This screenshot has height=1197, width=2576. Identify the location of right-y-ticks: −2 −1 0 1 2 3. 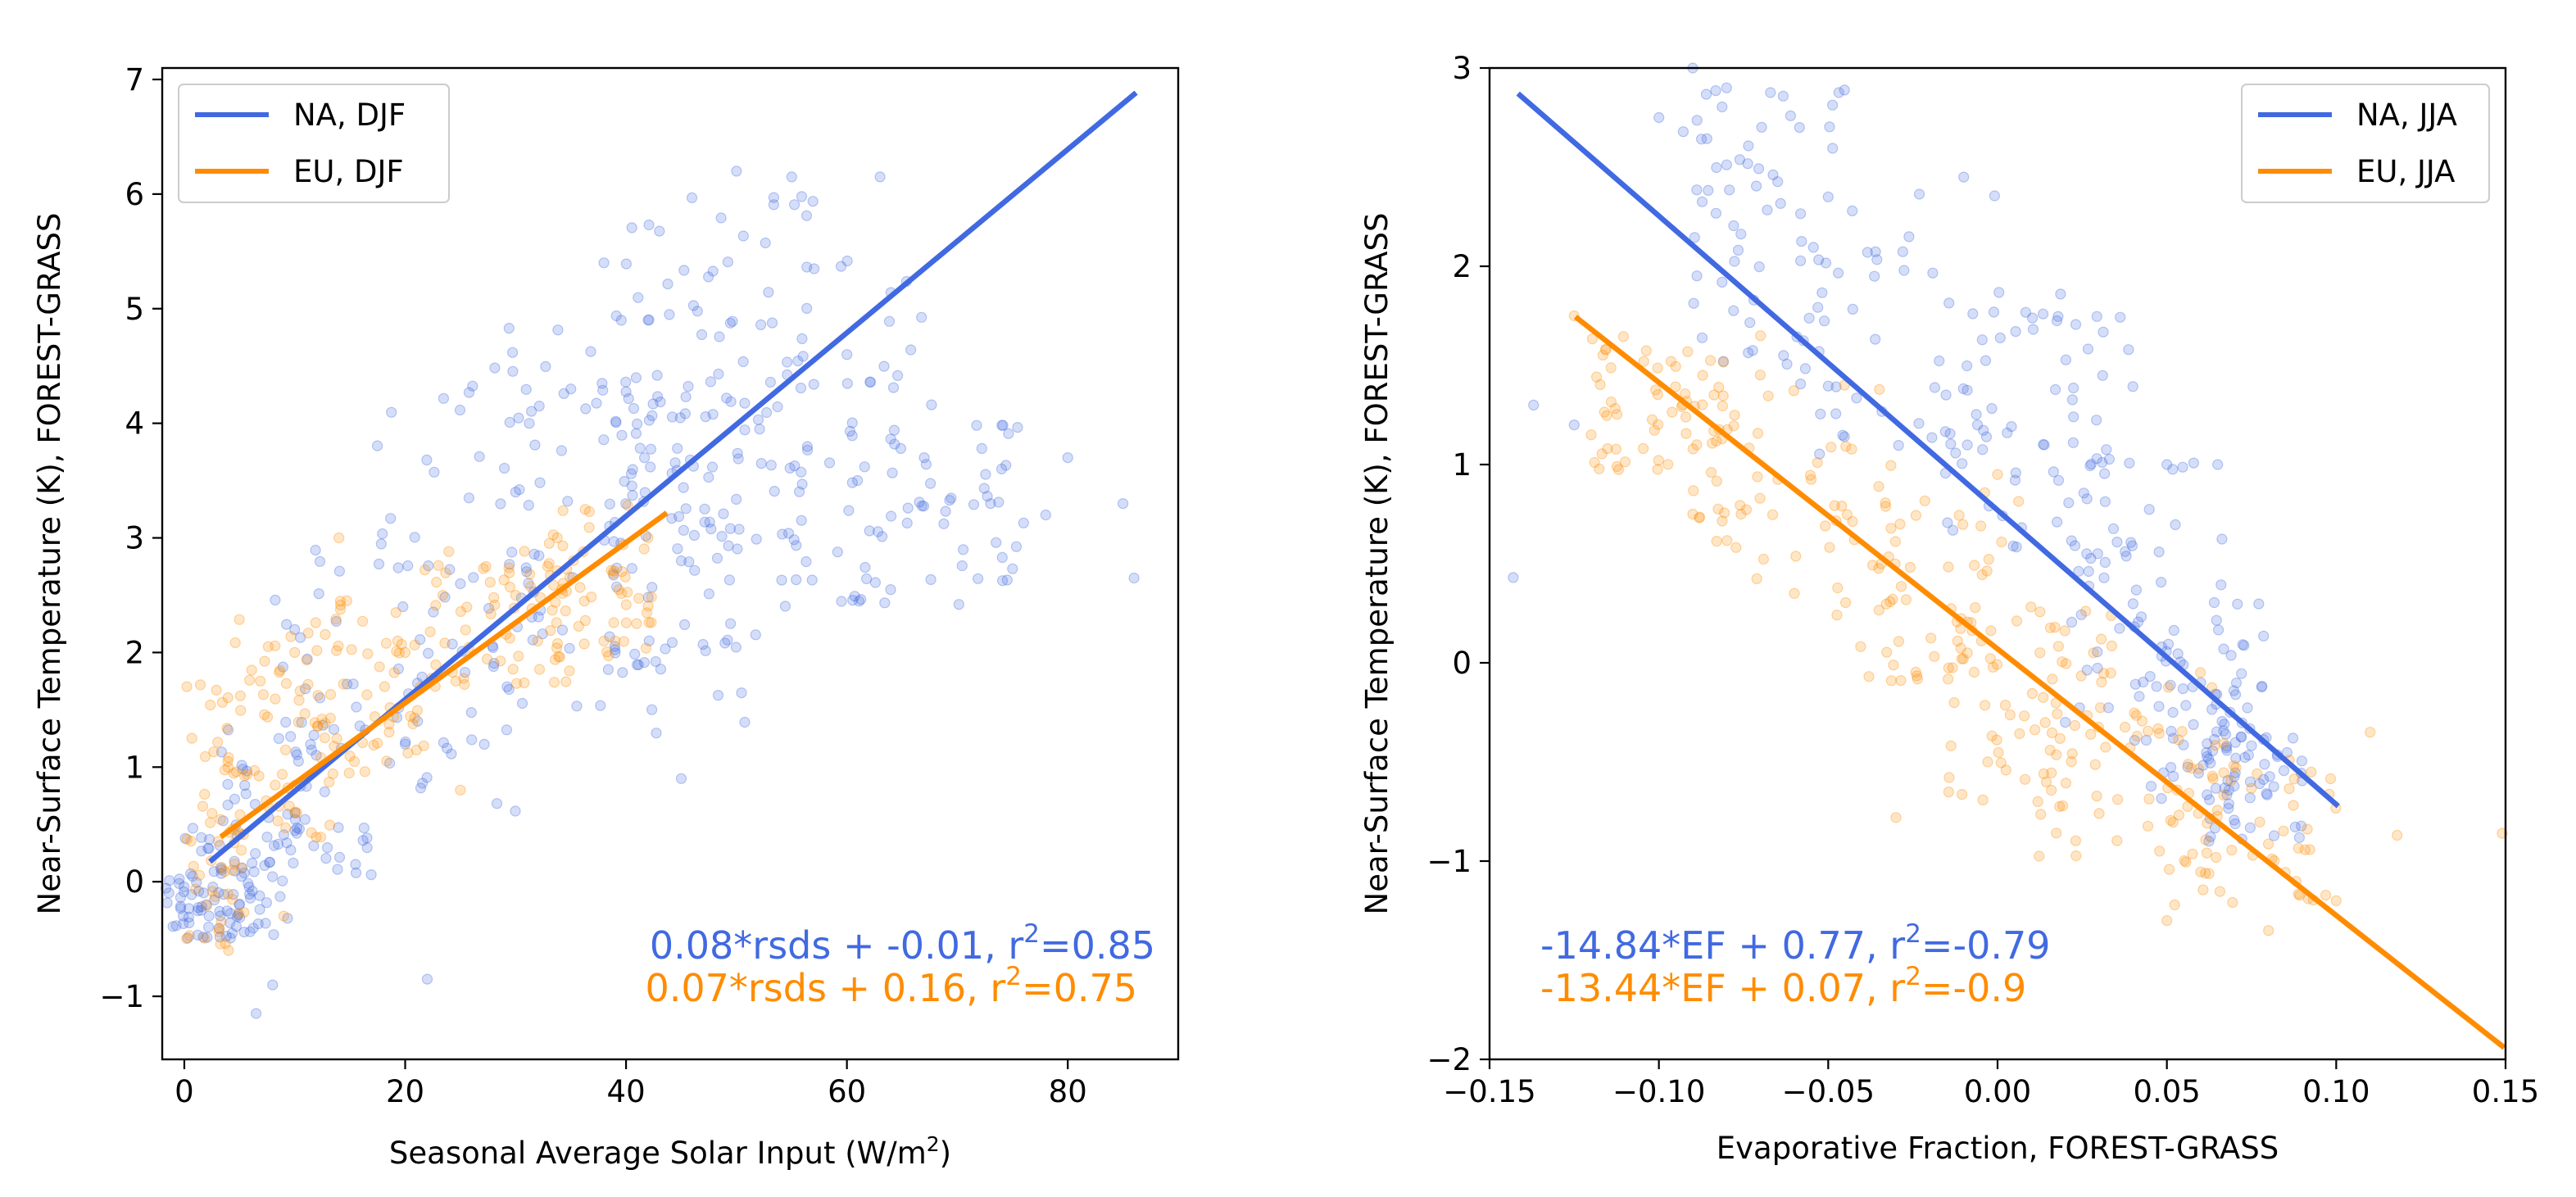
(1458, 564).